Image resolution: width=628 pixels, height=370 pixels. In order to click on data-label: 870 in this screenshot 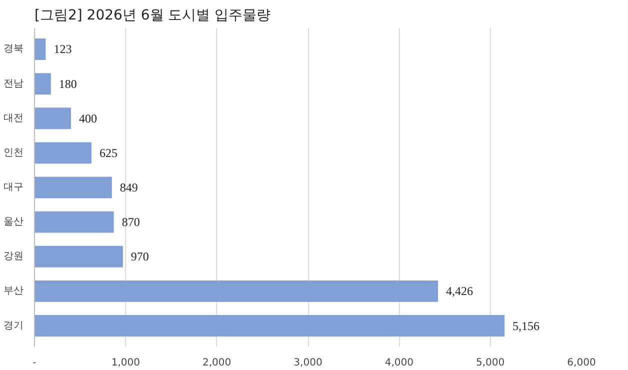, I will do `click(131, 222)`.